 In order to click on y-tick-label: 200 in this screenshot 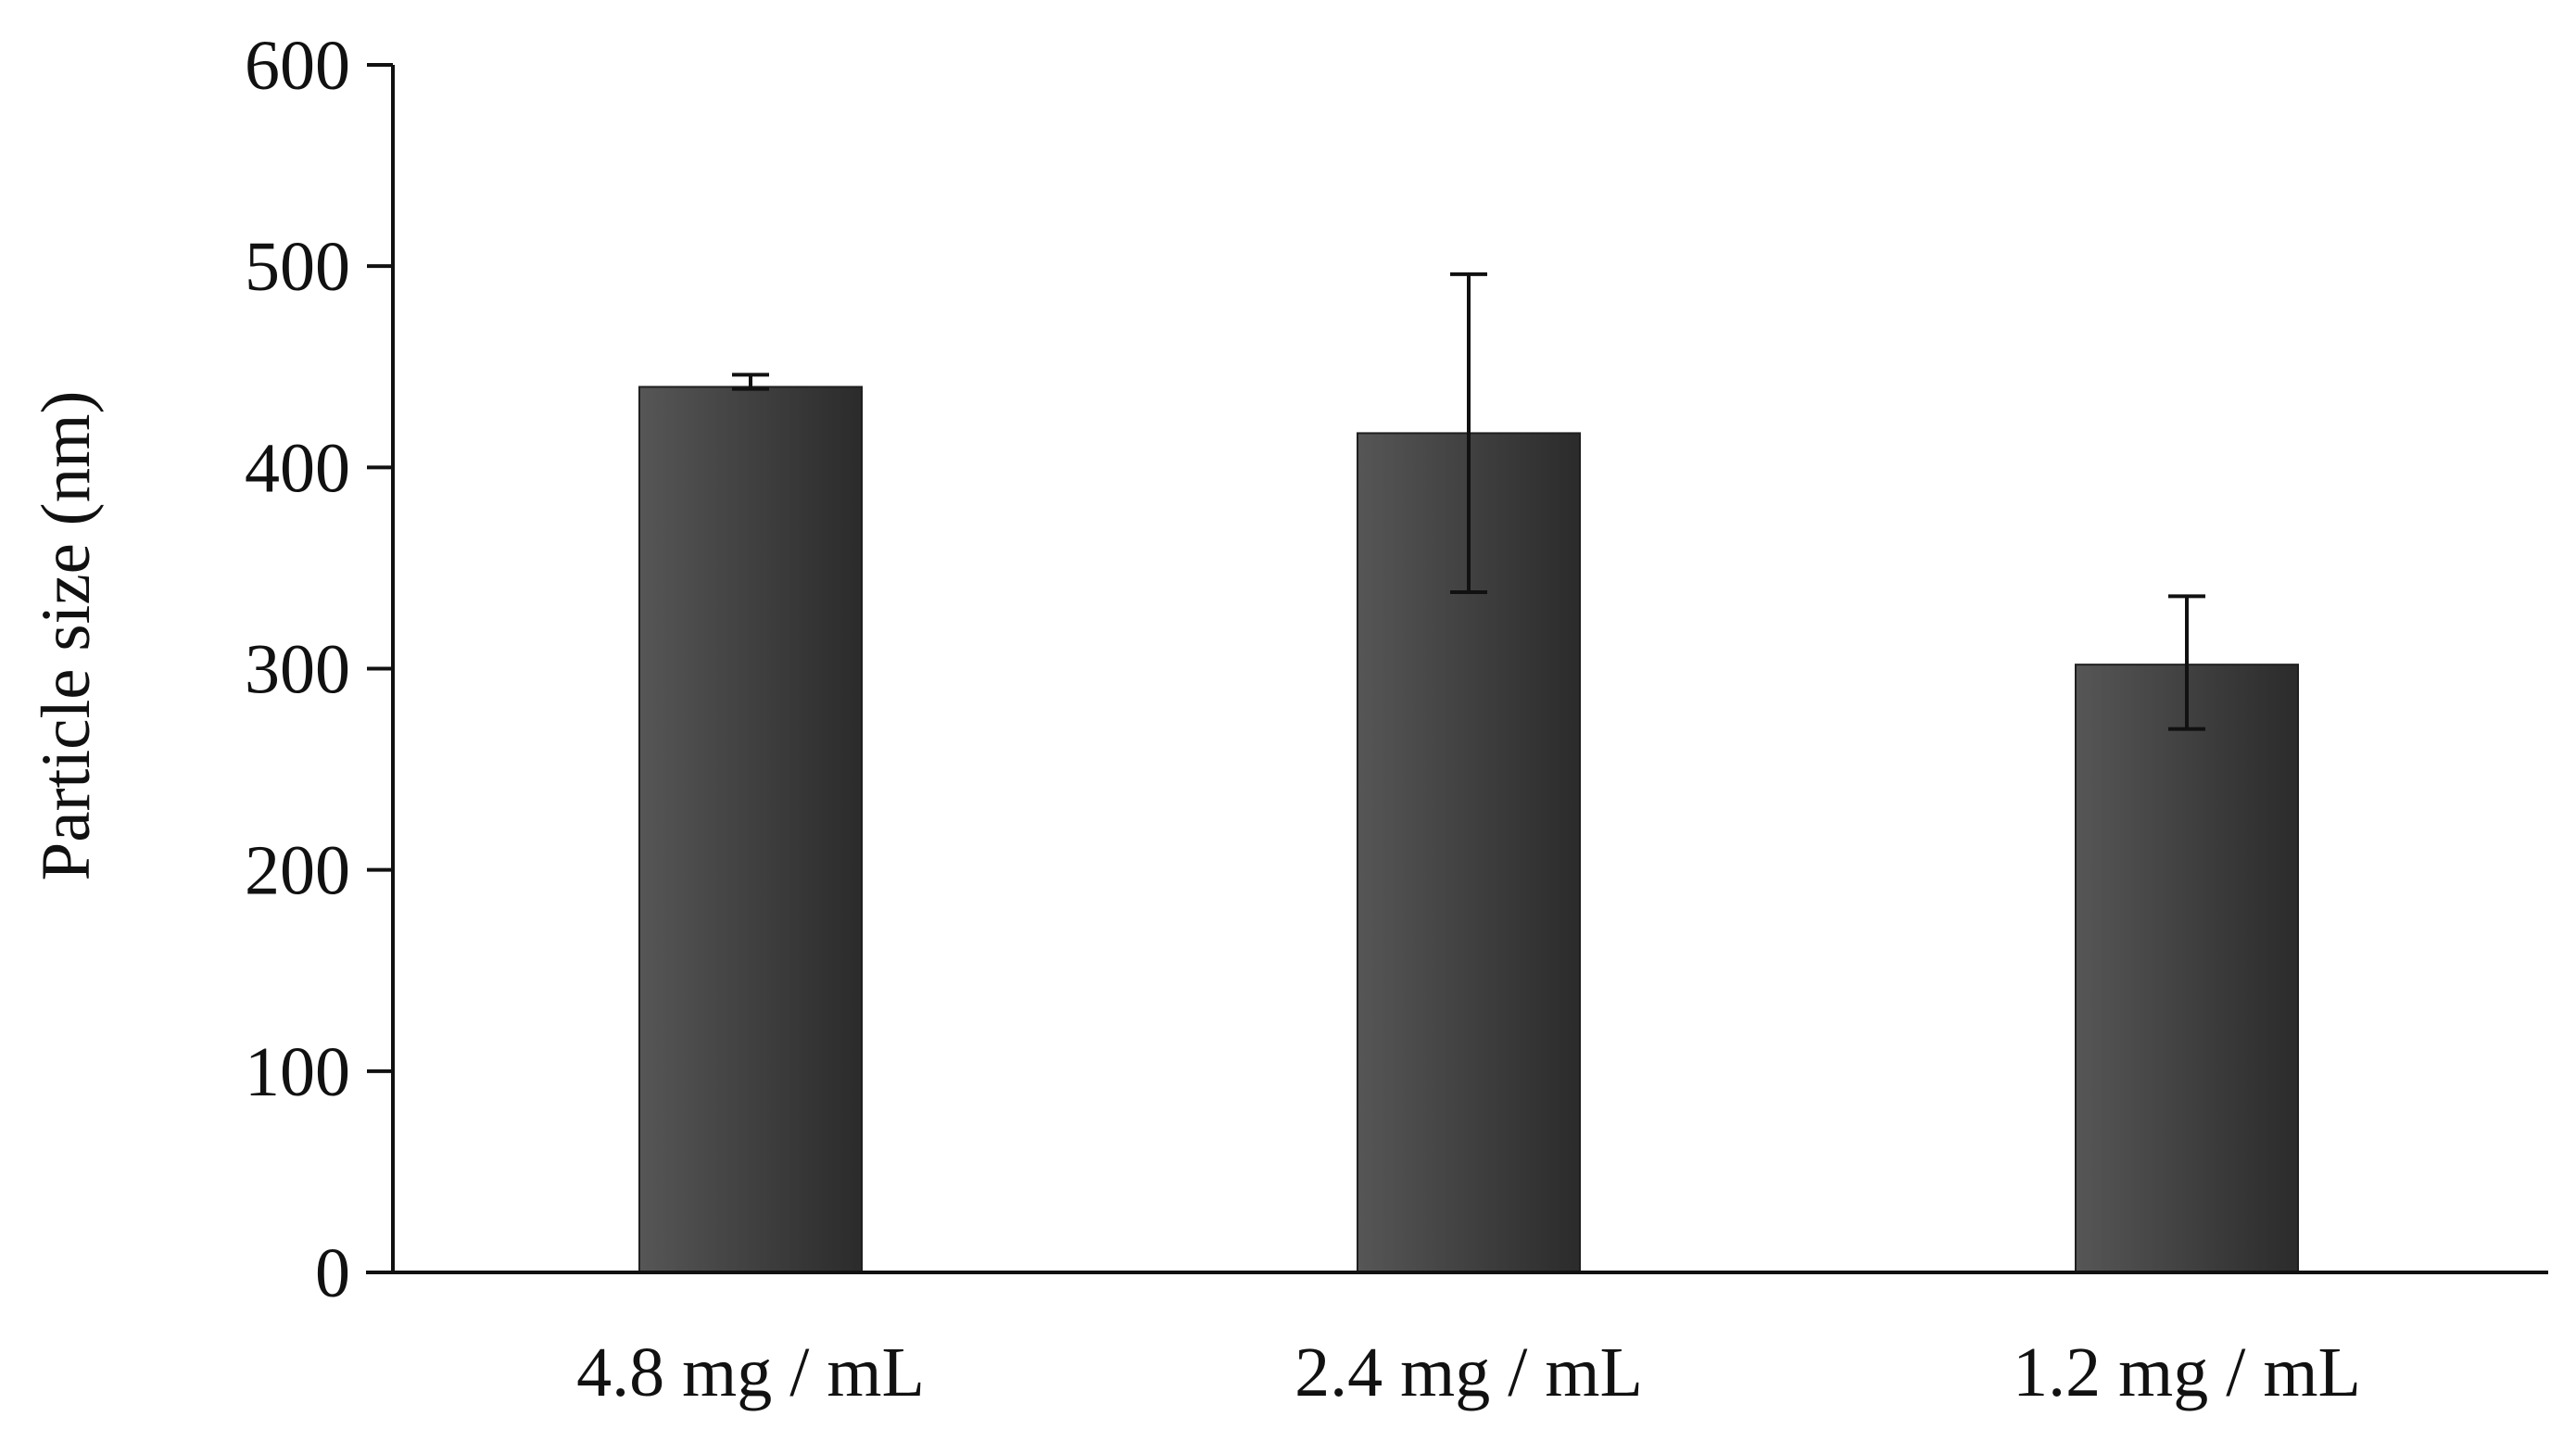, I will do `click(297, 871)`.